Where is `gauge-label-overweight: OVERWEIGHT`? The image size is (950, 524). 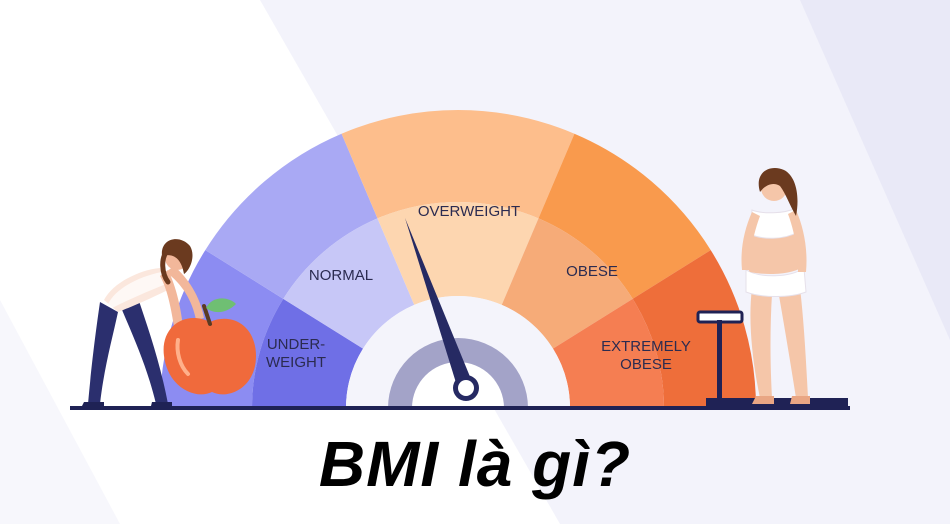 gauge-label-overweight: OVERWEIGHT is located at coordinates (469, 211).